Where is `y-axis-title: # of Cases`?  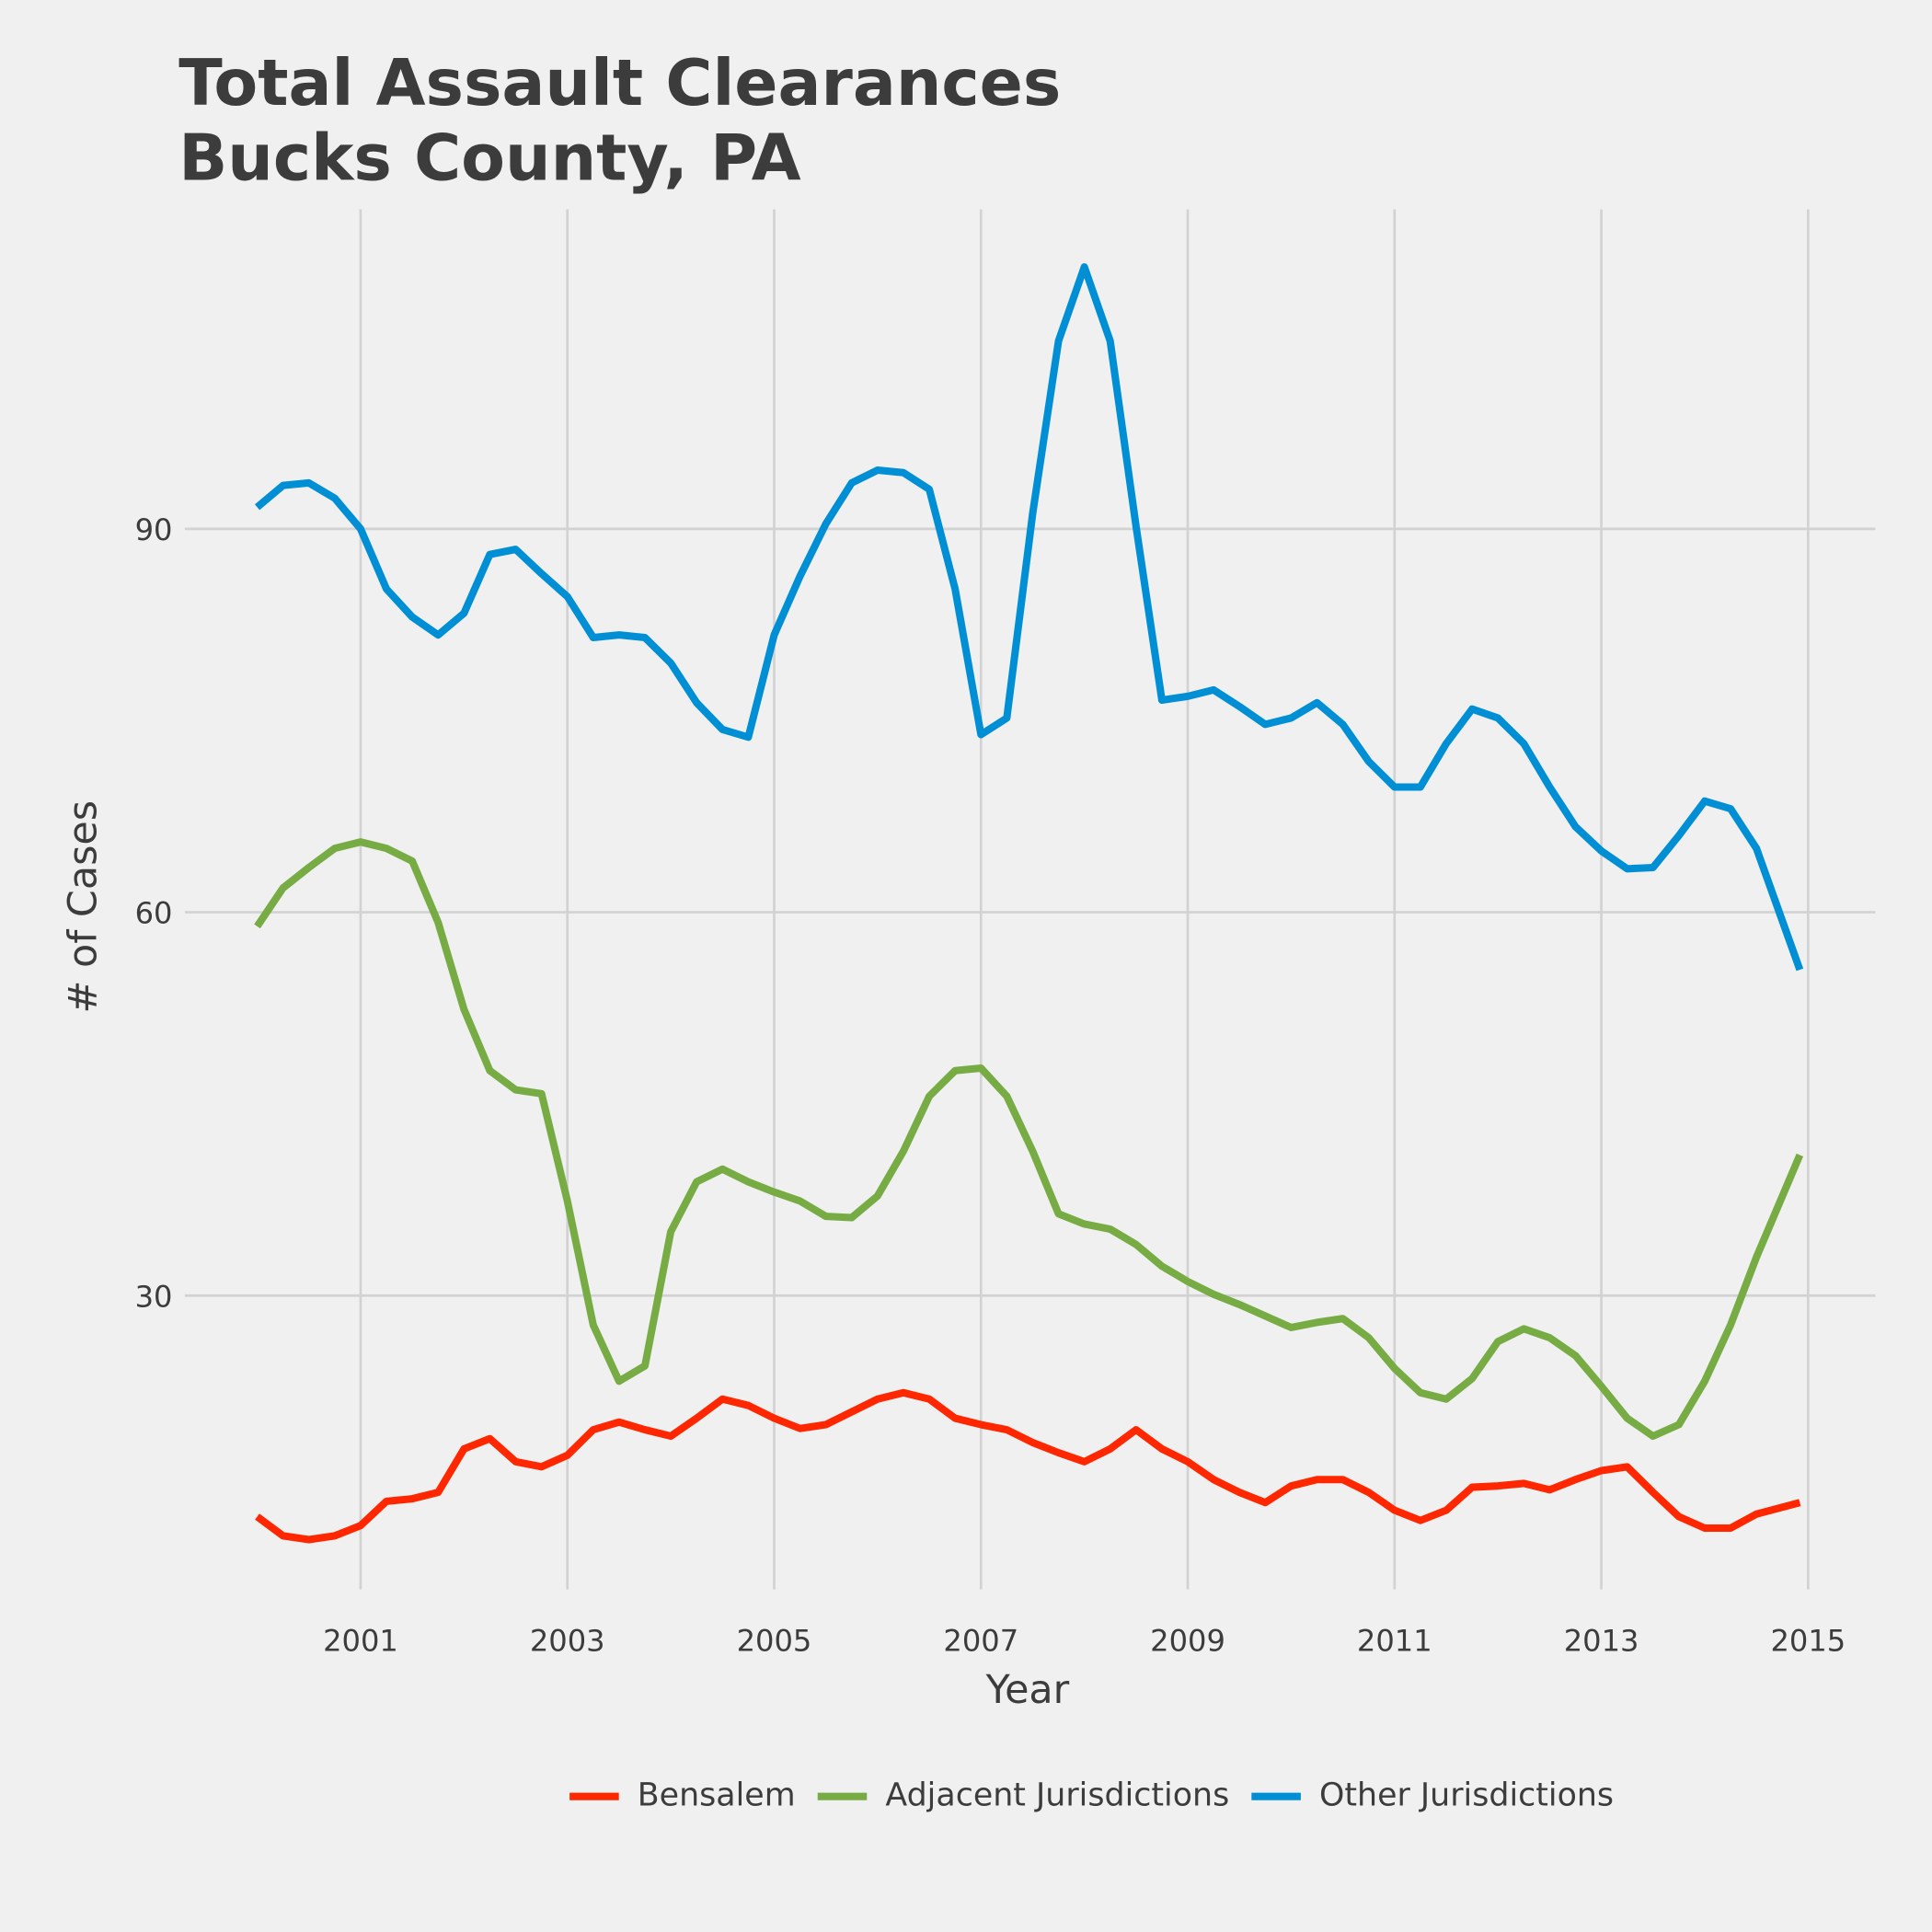
y-axis-title: # of Cases is located at coordinates (83, 907).